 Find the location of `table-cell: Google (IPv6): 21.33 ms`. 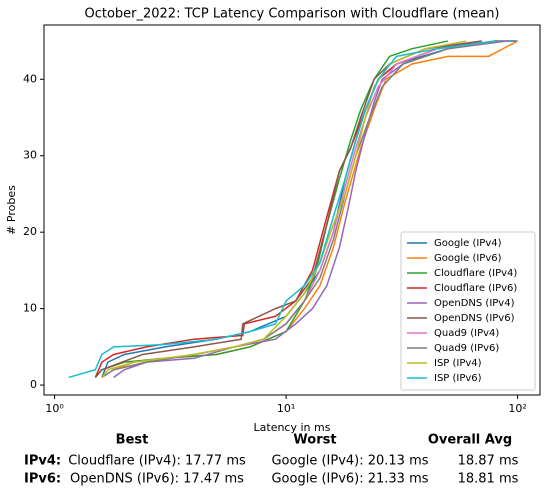

table-cell: Google (IPv6): 21.33 ms is located at coordinates (349, 479).